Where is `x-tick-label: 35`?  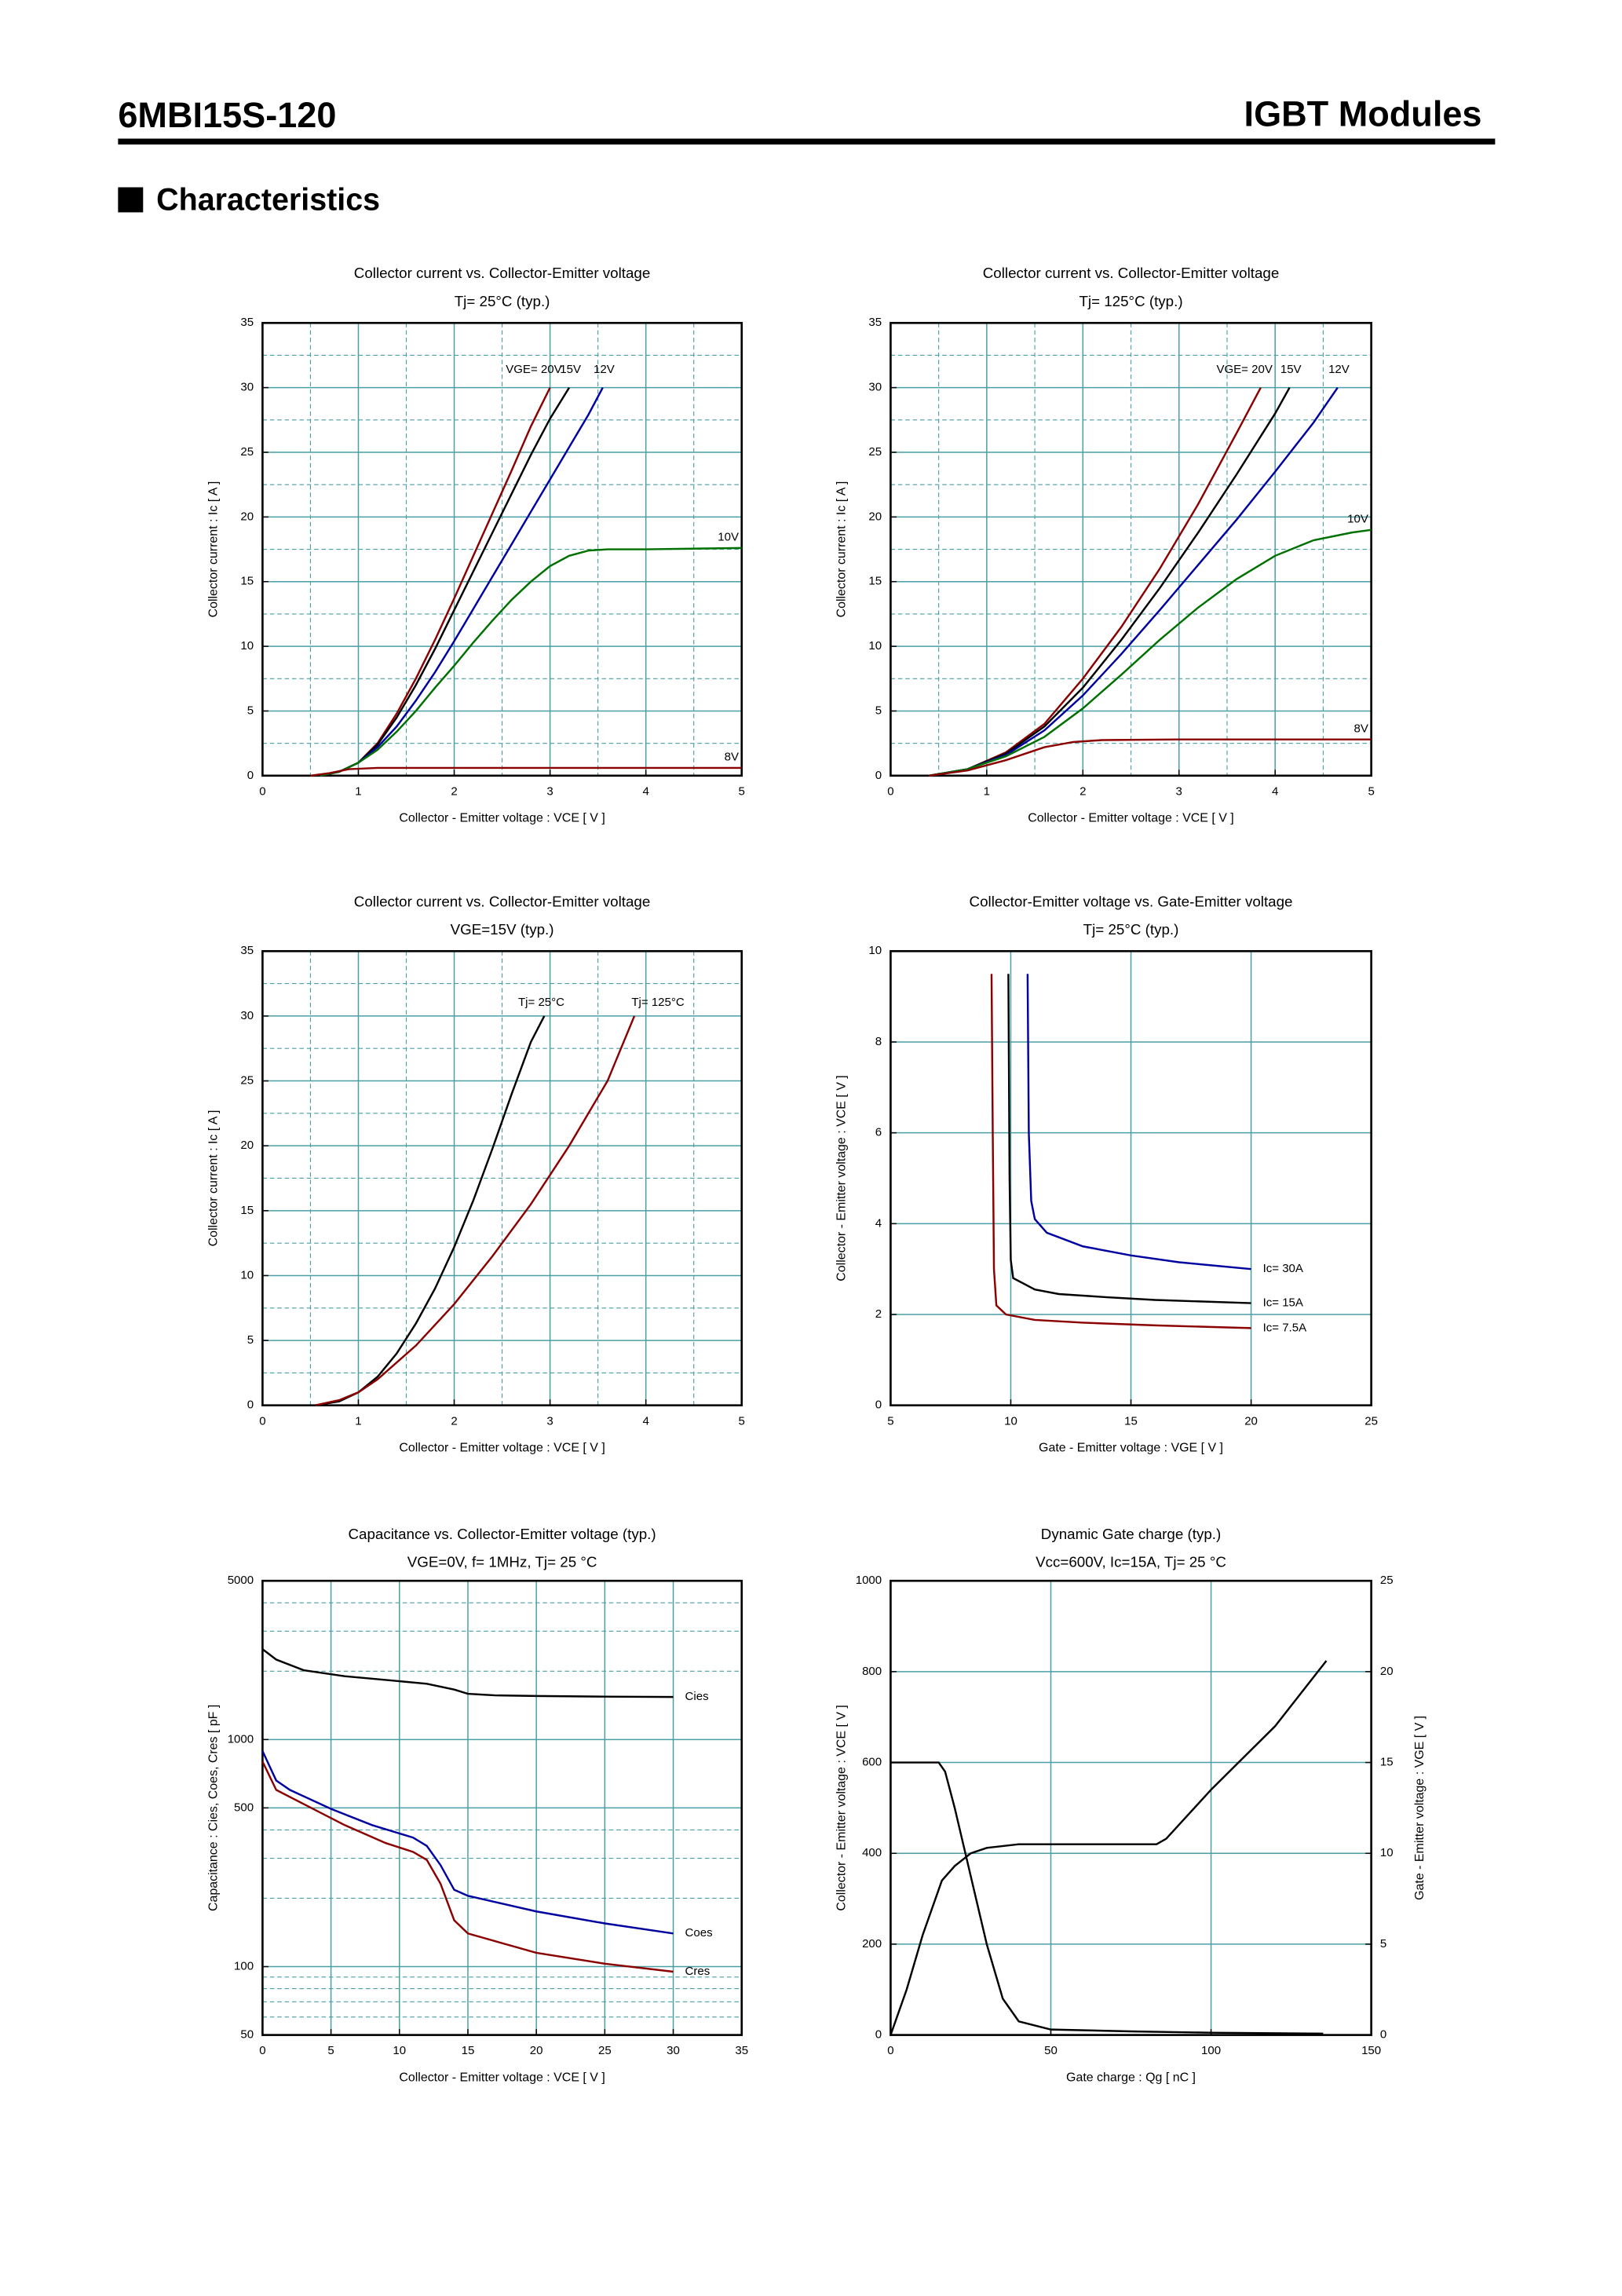
x-tick-label: 35 is located at coordinates (741, 2050).